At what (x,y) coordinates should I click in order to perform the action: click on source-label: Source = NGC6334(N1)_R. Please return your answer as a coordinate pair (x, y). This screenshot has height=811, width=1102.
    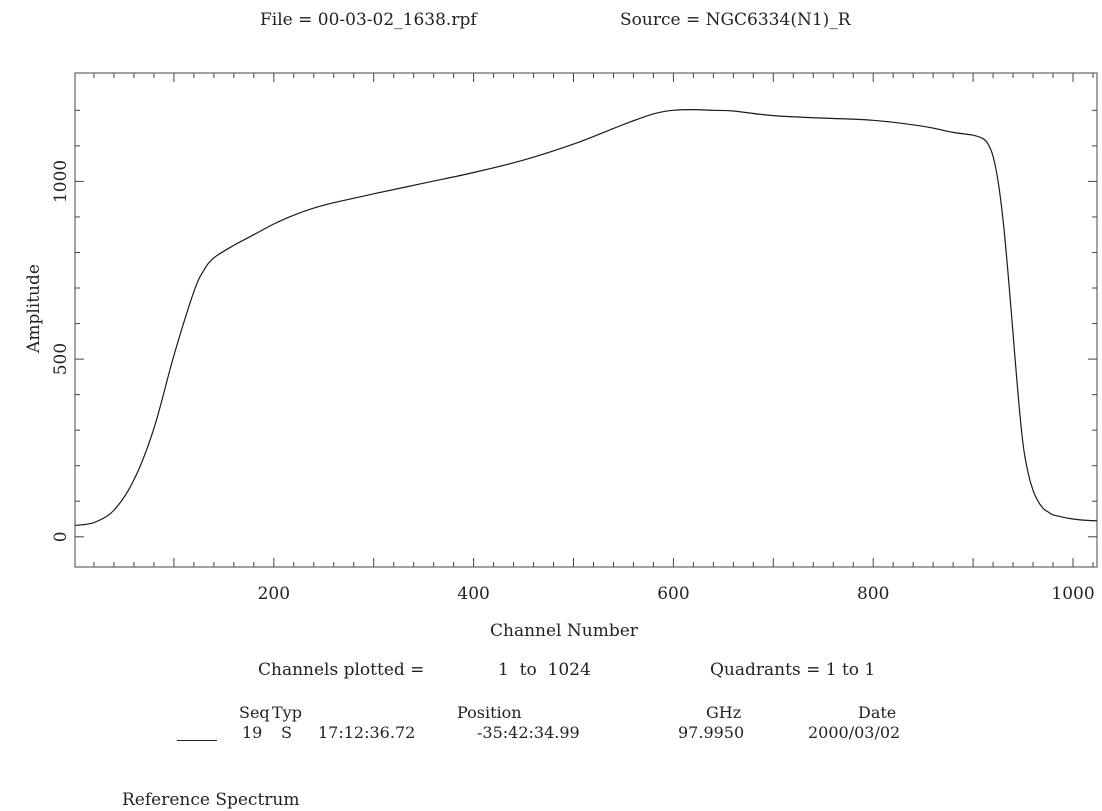
    Looking at the image, I should click on (735, 20).